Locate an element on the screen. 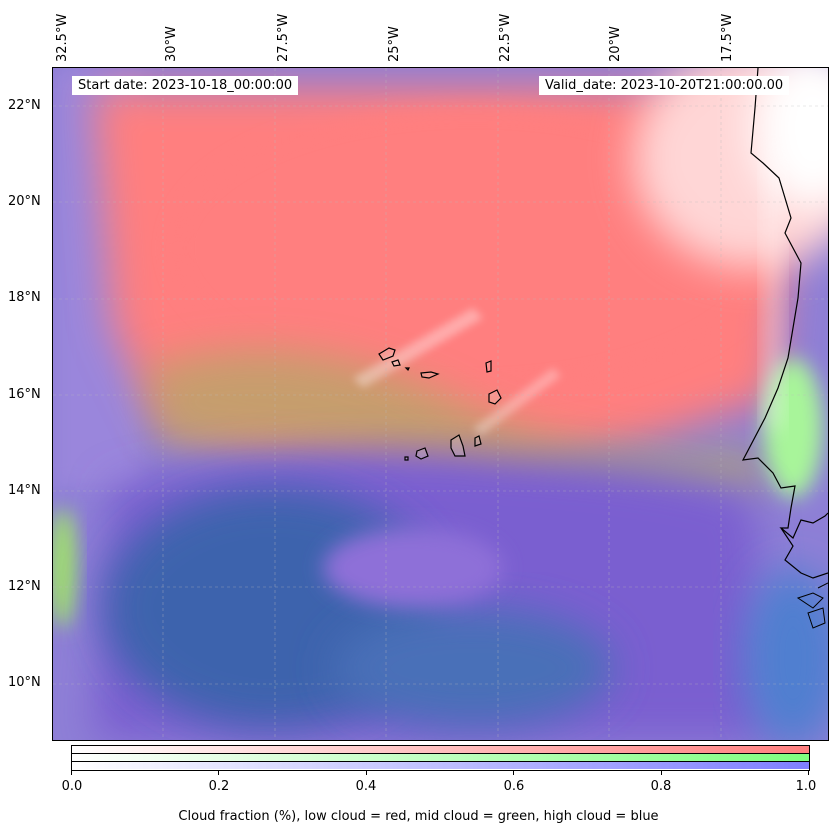  lat-label-16n: 16°N is located at coordinates (24, 394).